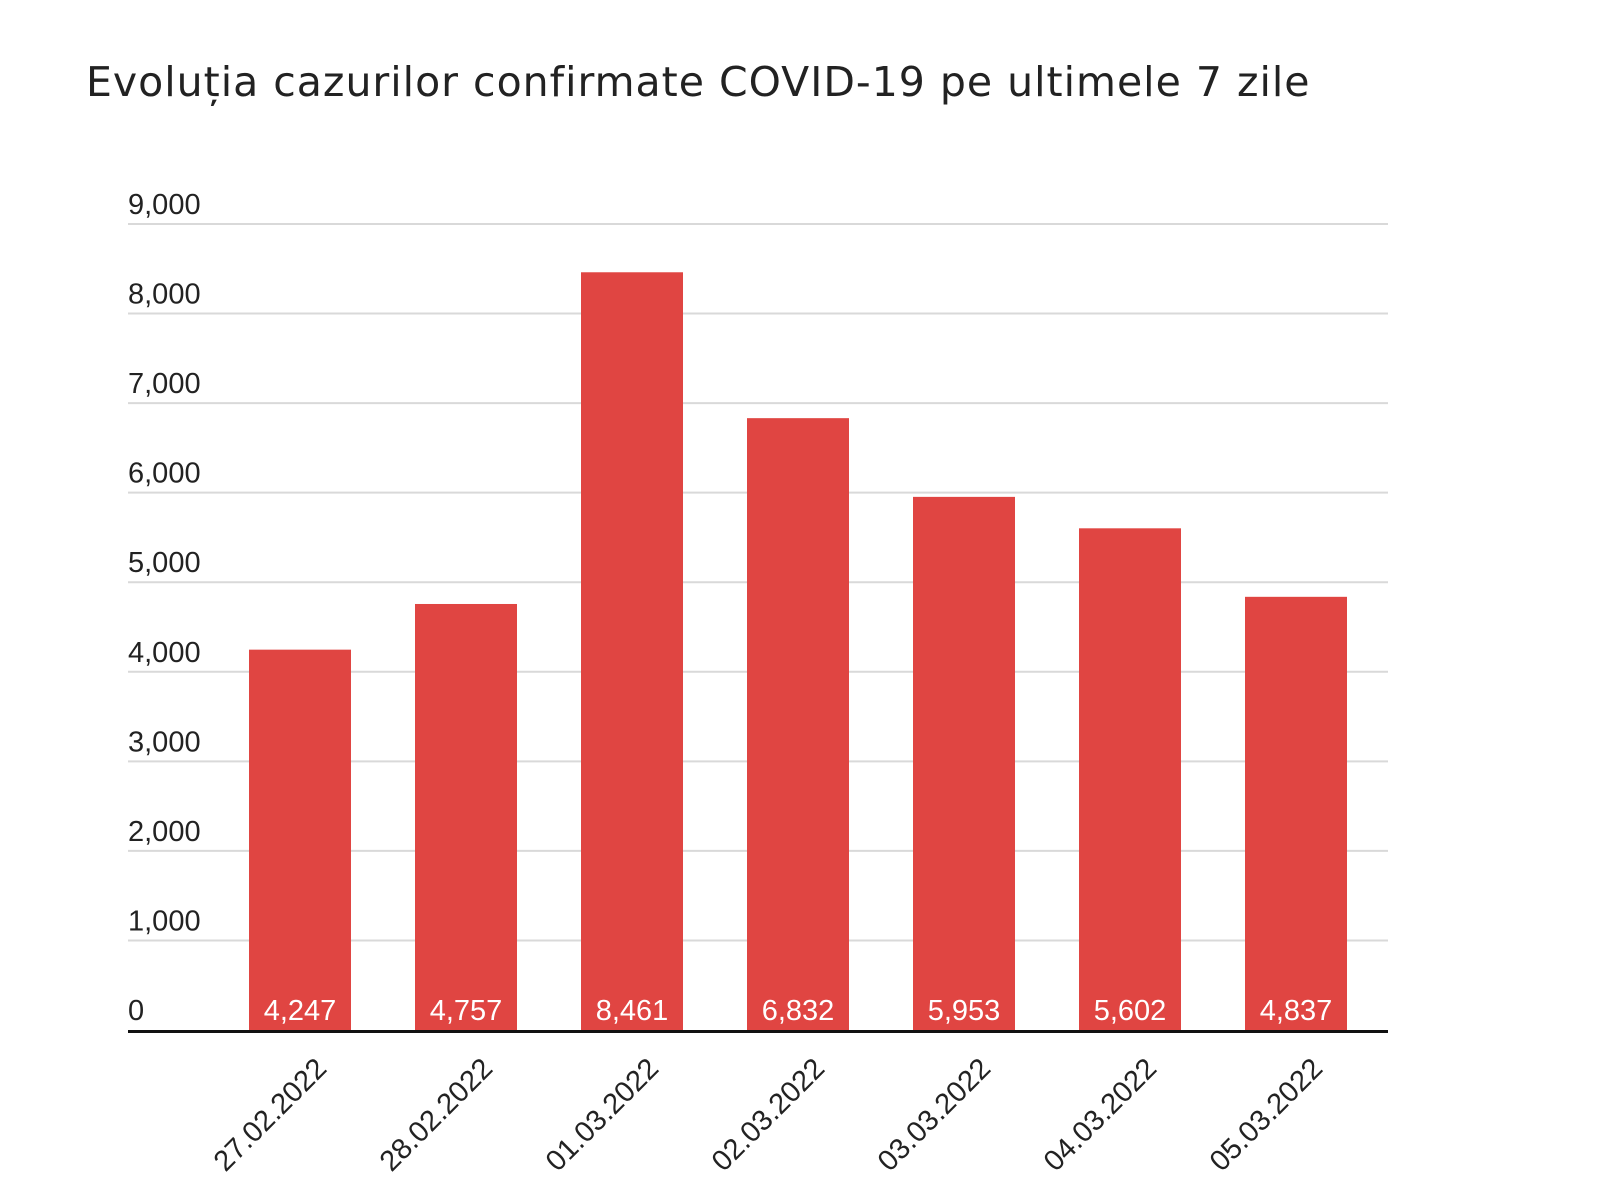 The width and height of the screenshot is (1600, 1200). What do you see at coordinates (164, 295) in the screenshot?
I see `y-tick-label: 8,000` at bounding box center [164, 295].